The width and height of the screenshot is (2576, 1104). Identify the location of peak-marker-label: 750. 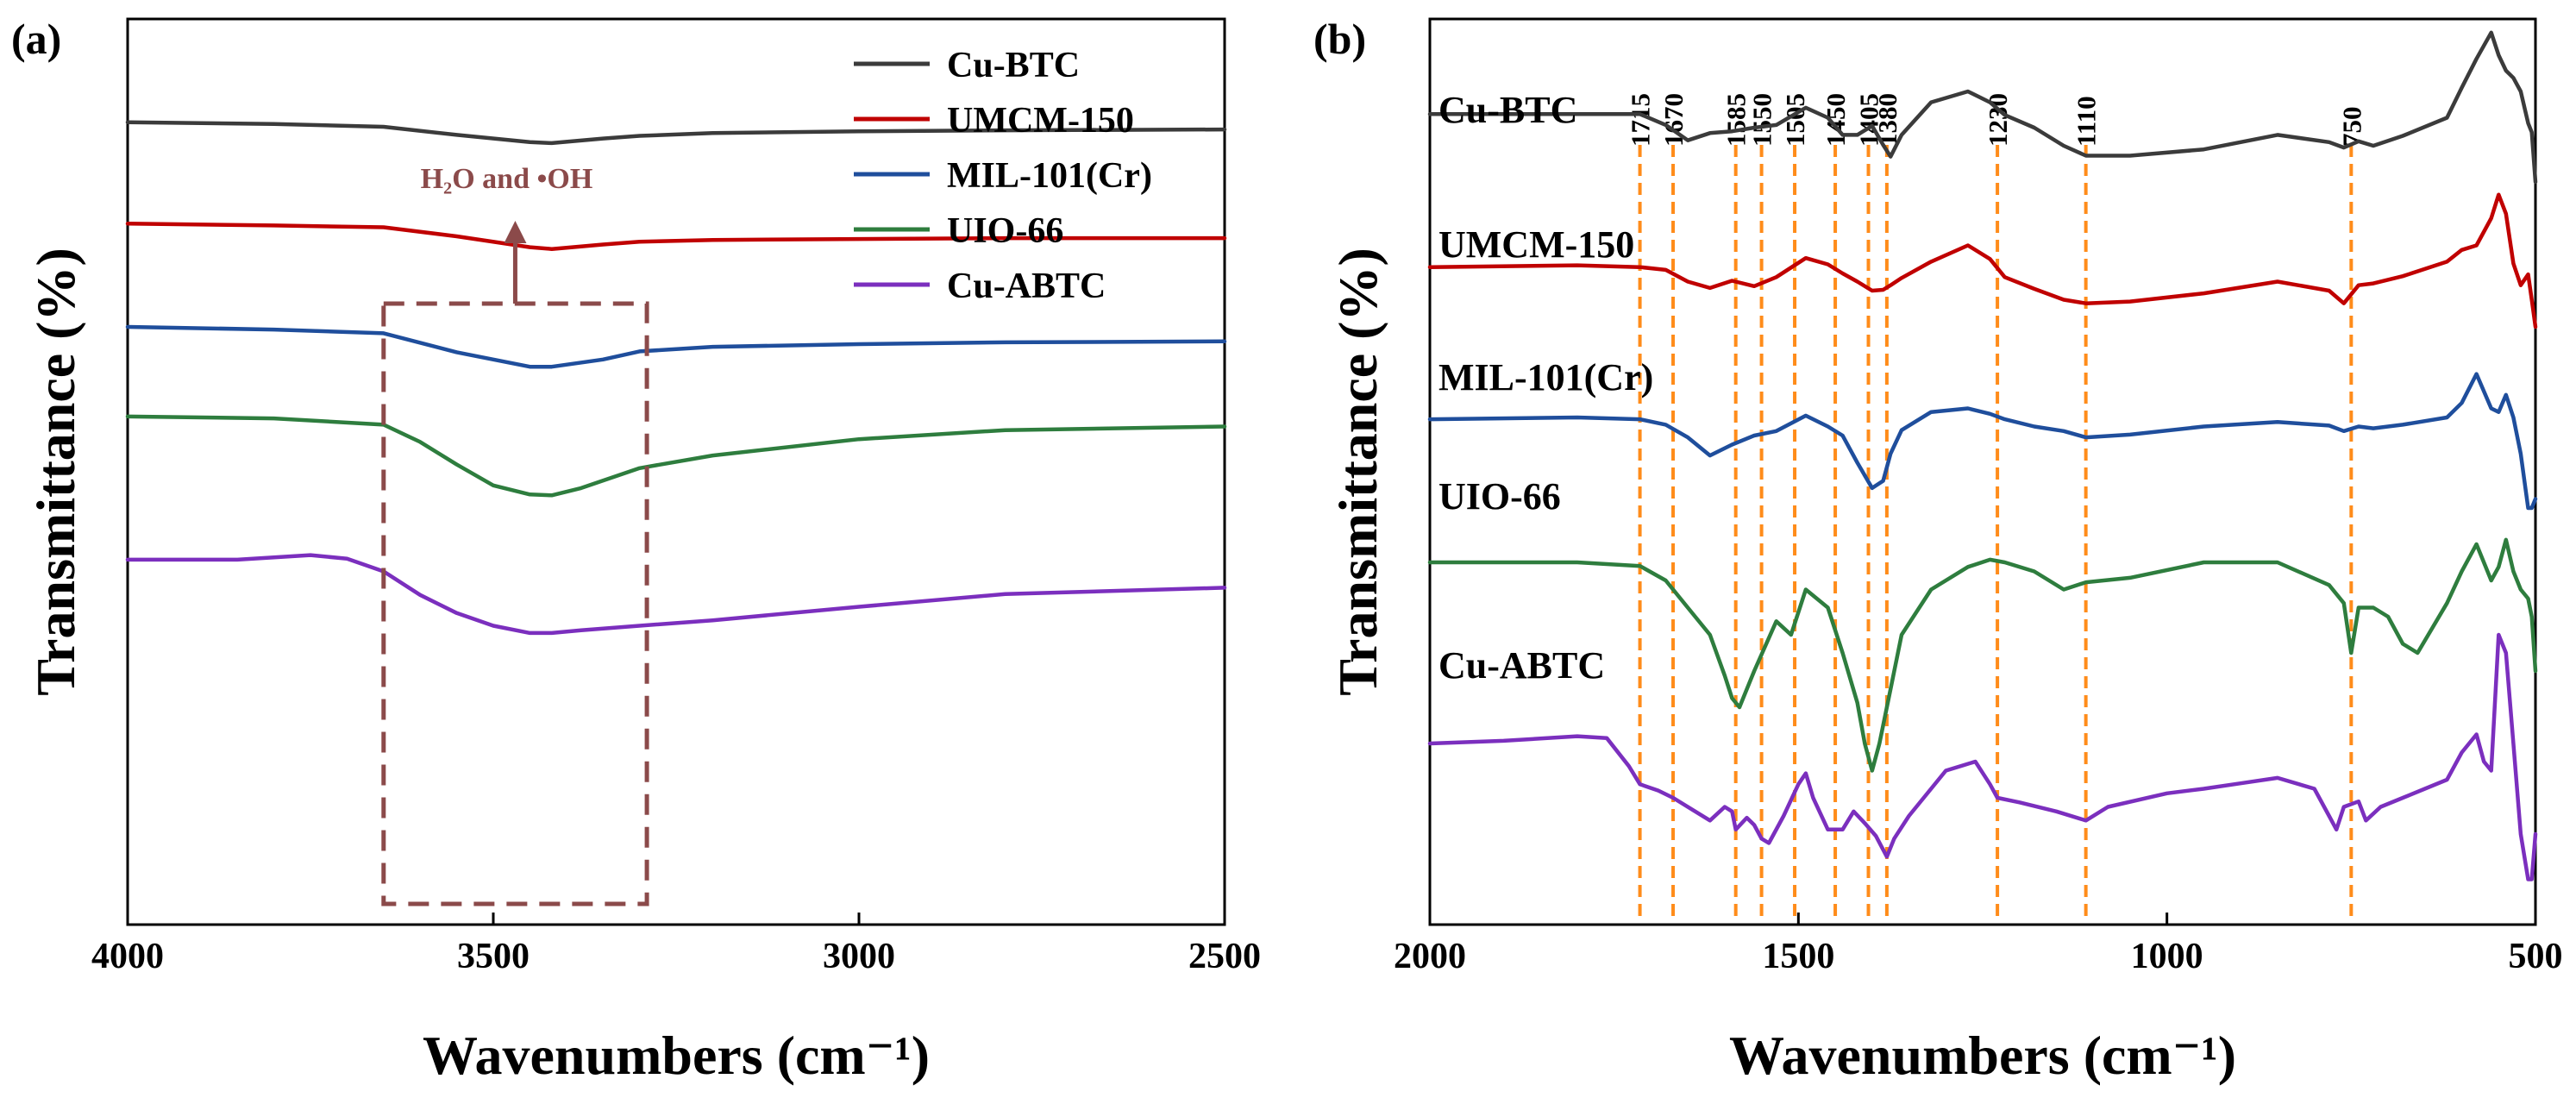
(2351, 127).